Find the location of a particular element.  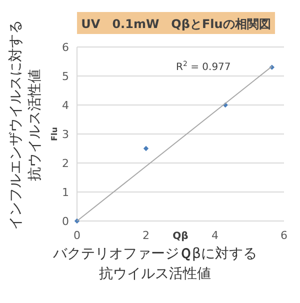

point is located at coordinates (146, 149).